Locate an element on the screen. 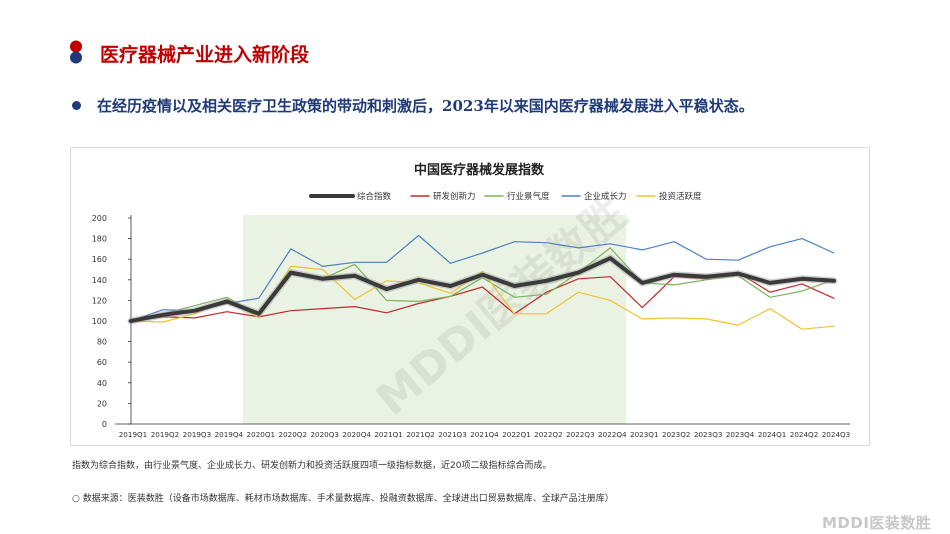 The image size is (950, 534). y-tick-label: 180 is located at coordinates (99, 239).